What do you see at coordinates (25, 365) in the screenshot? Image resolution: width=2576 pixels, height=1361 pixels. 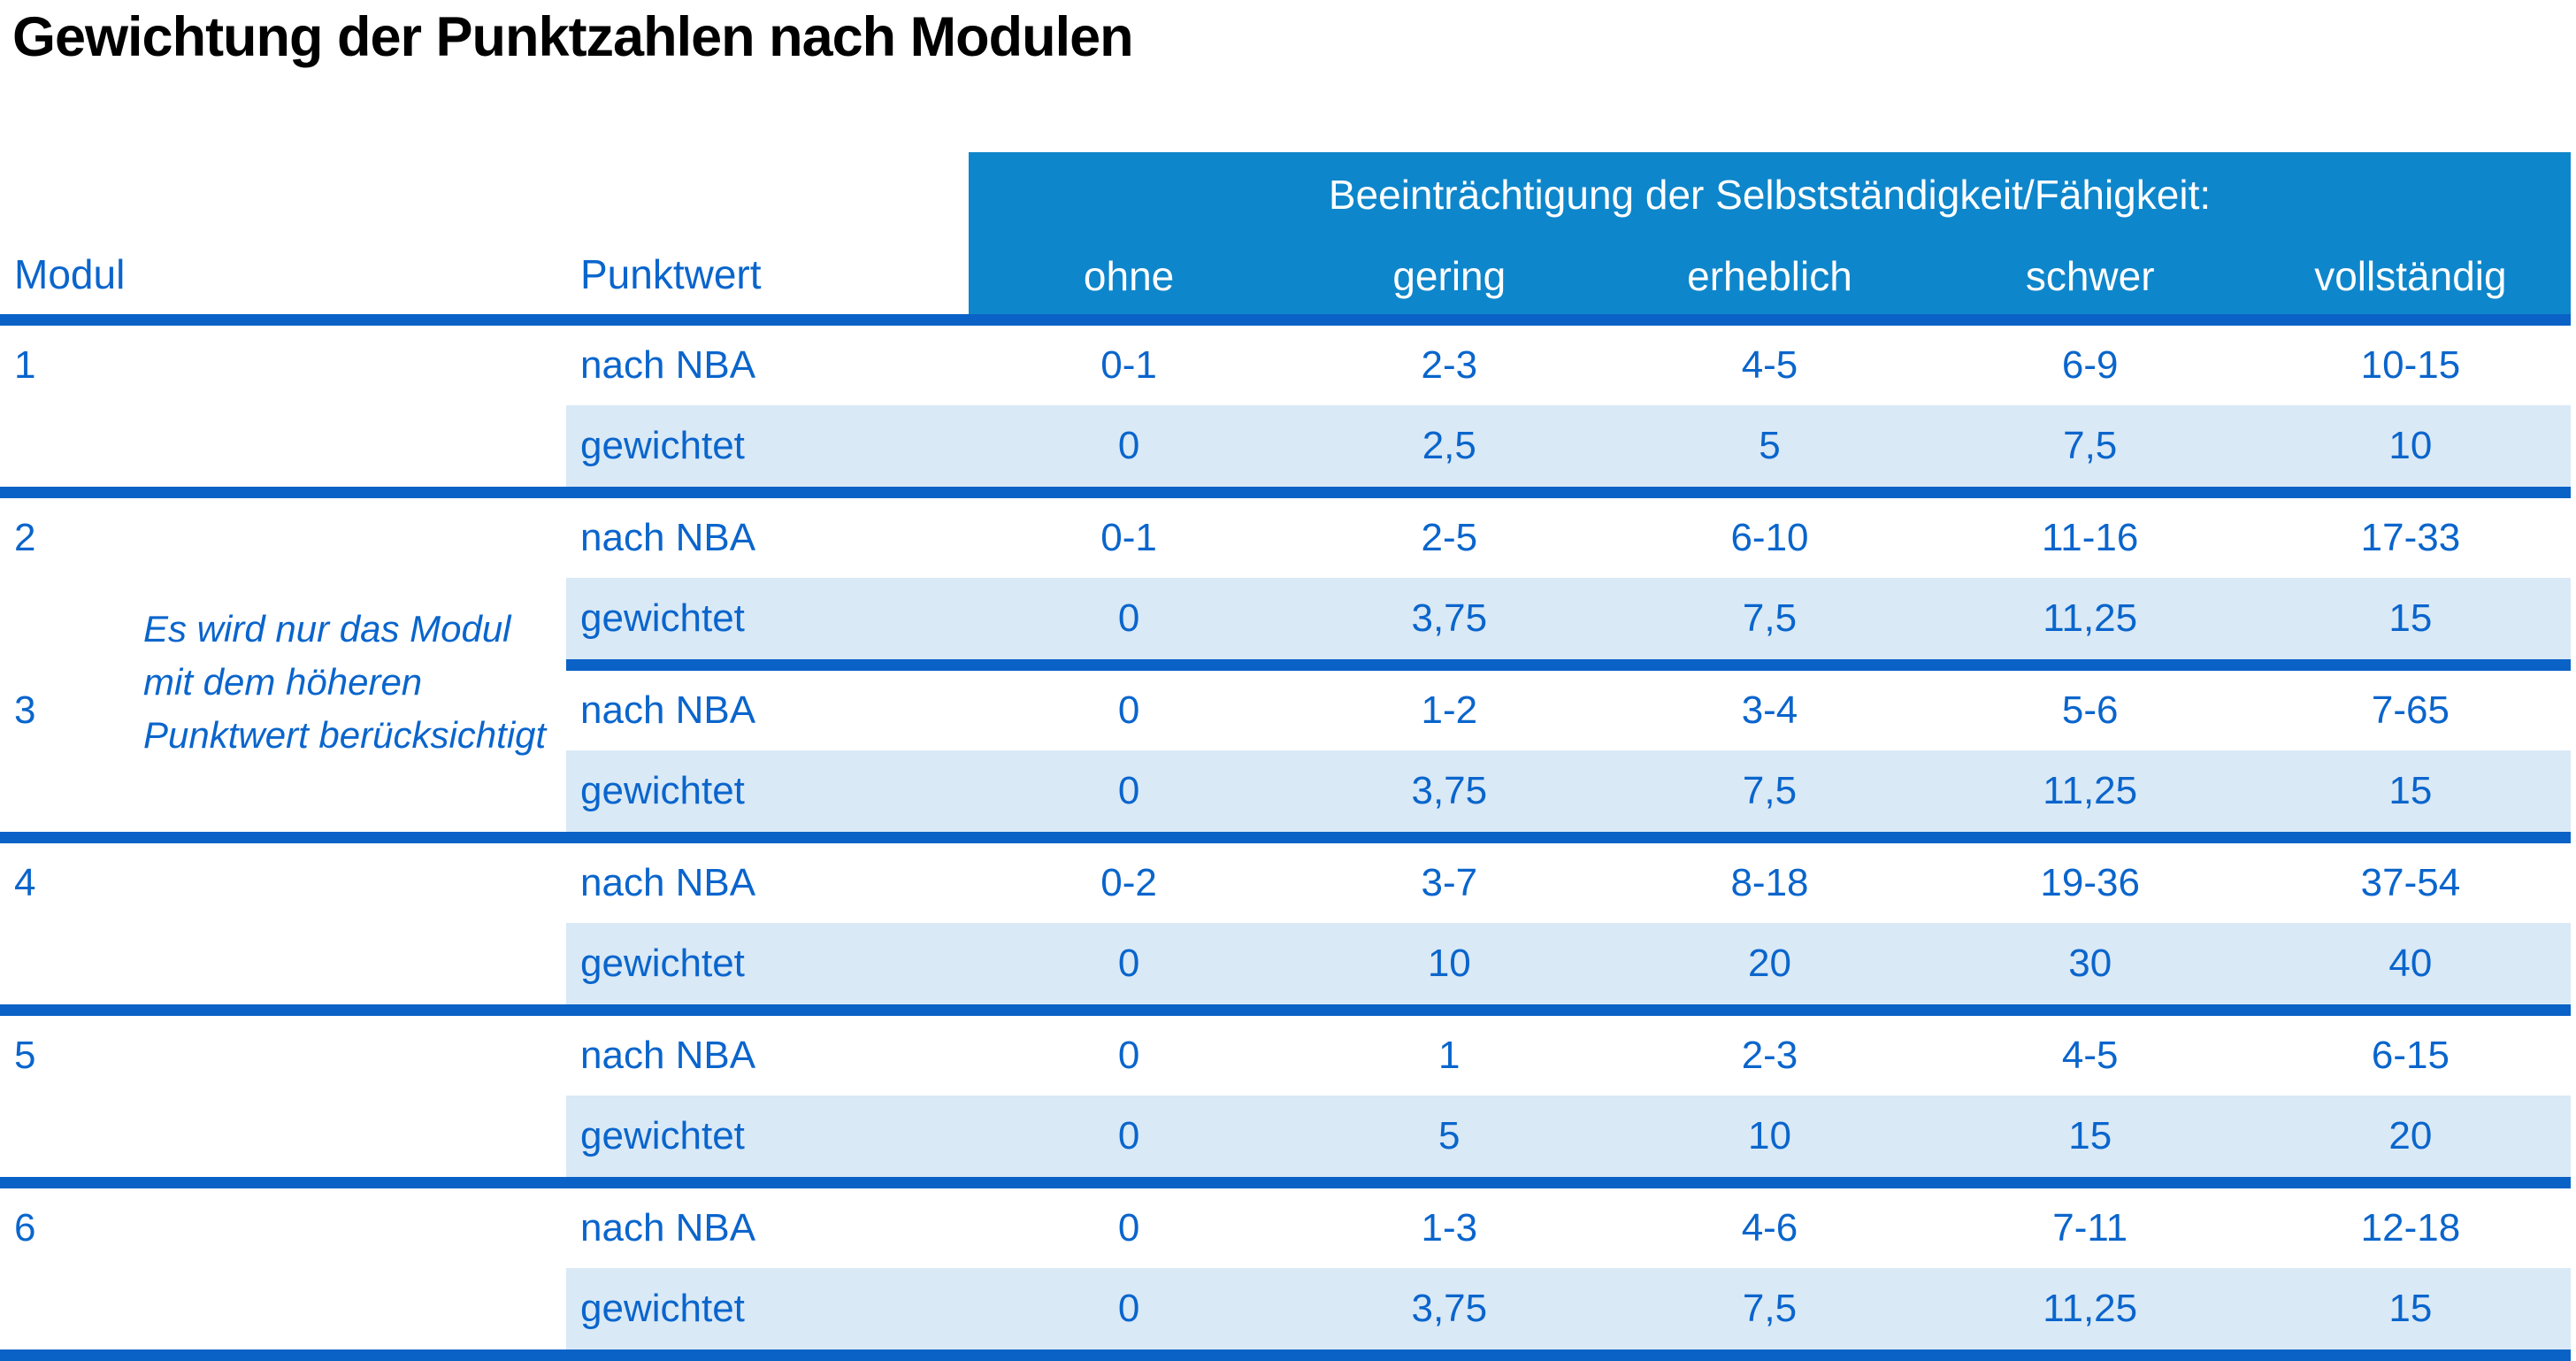 I see `module-number: 1` at bounding box center [25, 365].